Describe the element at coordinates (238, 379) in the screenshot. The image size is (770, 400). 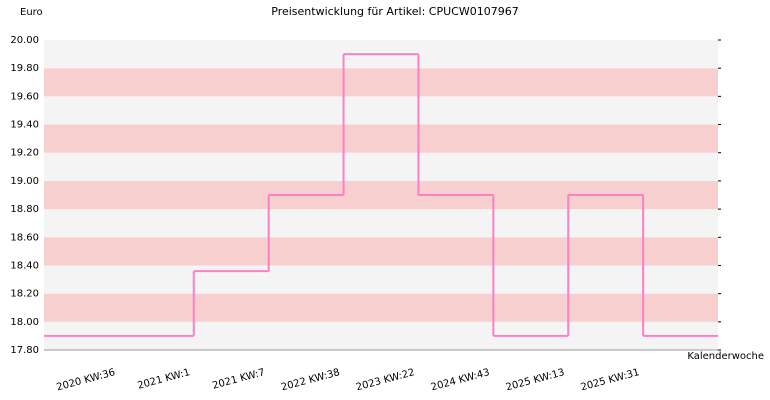
I see `x-tick-label: 2021 KW:7` at that location.